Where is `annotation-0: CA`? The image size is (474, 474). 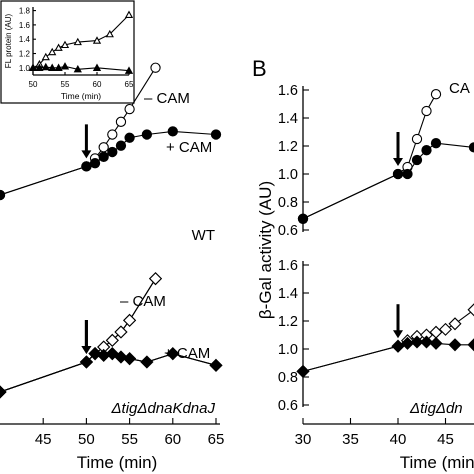
annotation-0: CA is located at coordinates (459, 88).